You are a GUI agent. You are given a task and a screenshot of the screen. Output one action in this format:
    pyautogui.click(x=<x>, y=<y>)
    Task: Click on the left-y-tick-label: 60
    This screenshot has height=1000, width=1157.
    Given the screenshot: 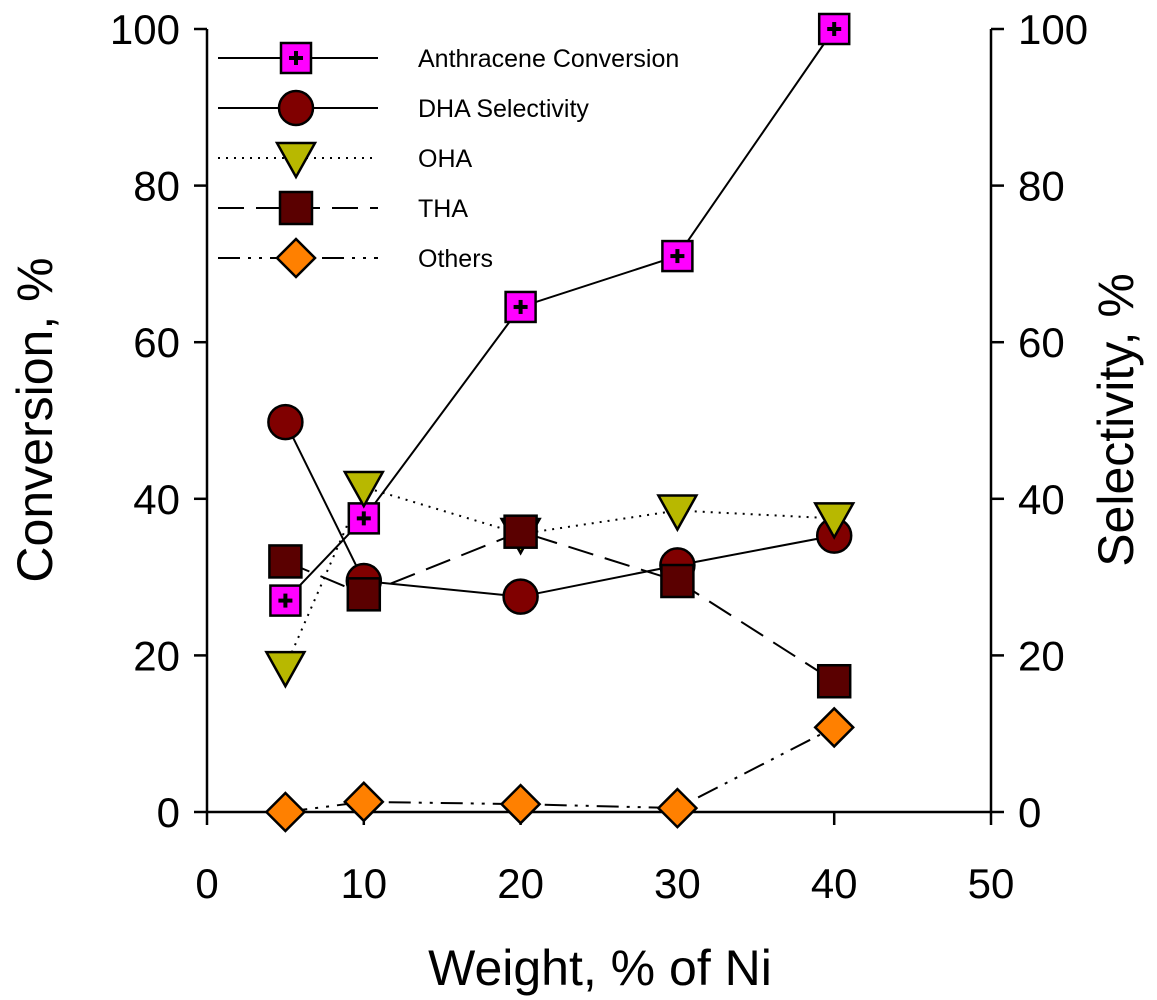 What is the action you would take?
    pyautogui.click(x=156, y=342)
    